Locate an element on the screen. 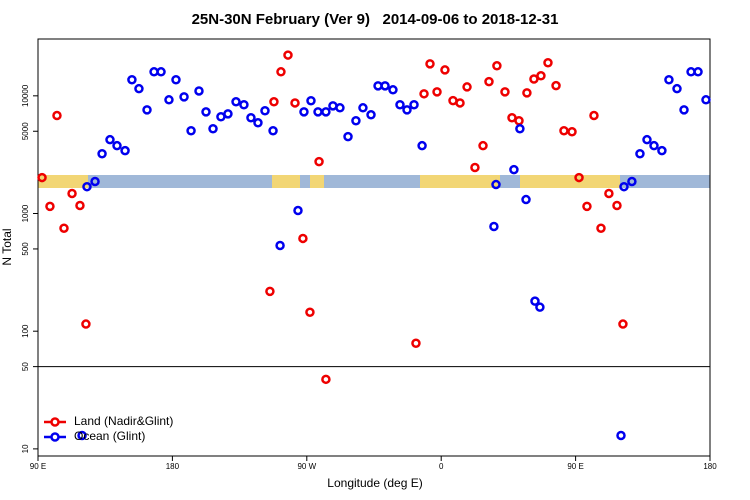 The height and width of the screenshot is (500, 750). y-tick-label: 500 is located at coordinates (25, 249).